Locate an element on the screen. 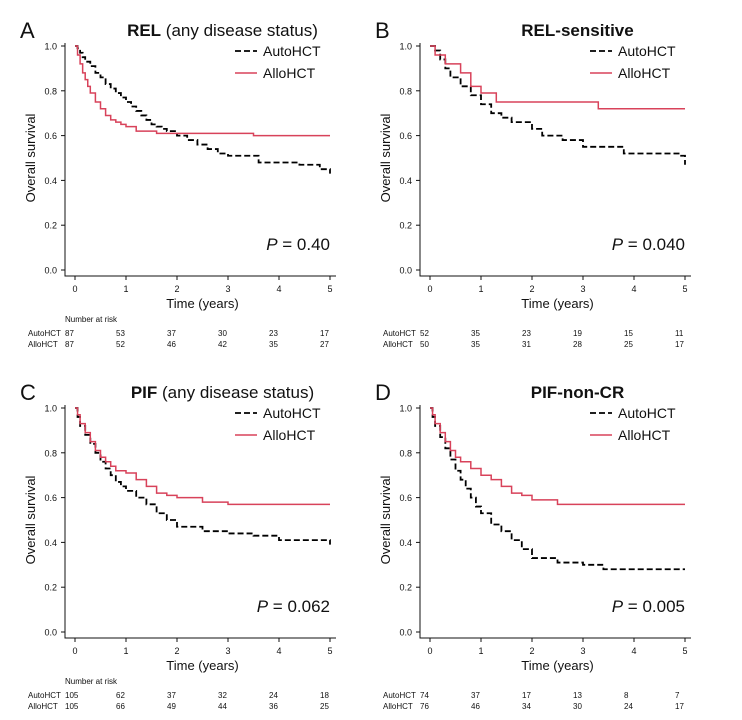 This screenshot has height=720, width=742. risk-cell: 62 is located at coordinates (120, 695).